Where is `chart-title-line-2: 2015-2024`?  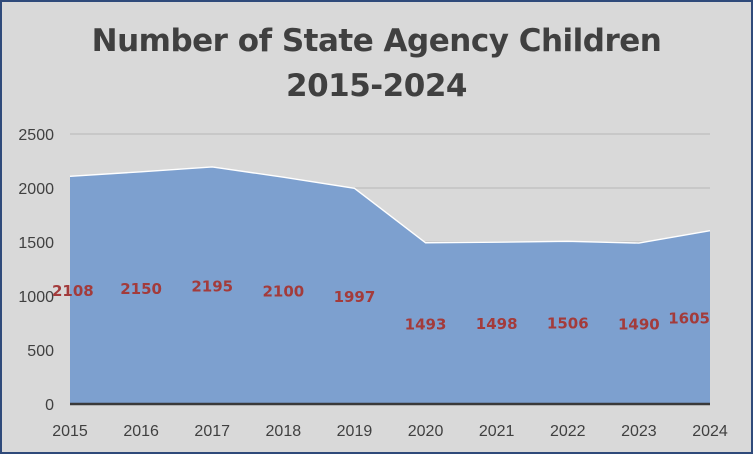
chart-title-line-2: 2015-2024 is located at coordinates (376, 86).